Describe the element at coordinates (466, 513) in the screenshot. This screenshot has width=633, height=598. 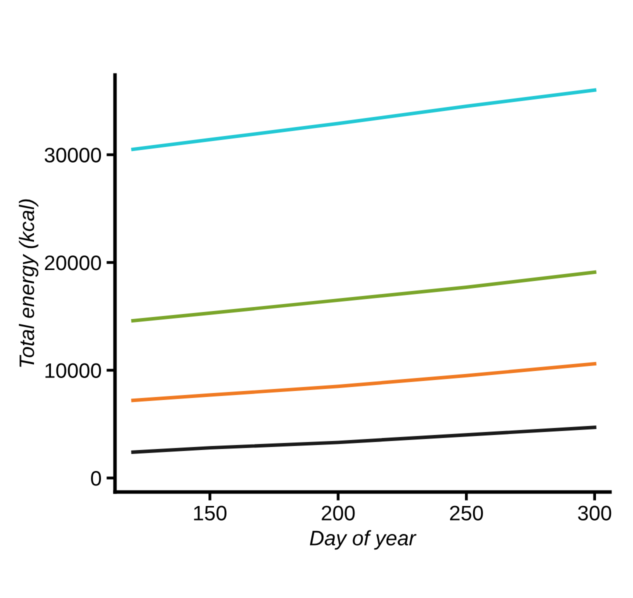
I see `x-tick-label: 250` at that location.